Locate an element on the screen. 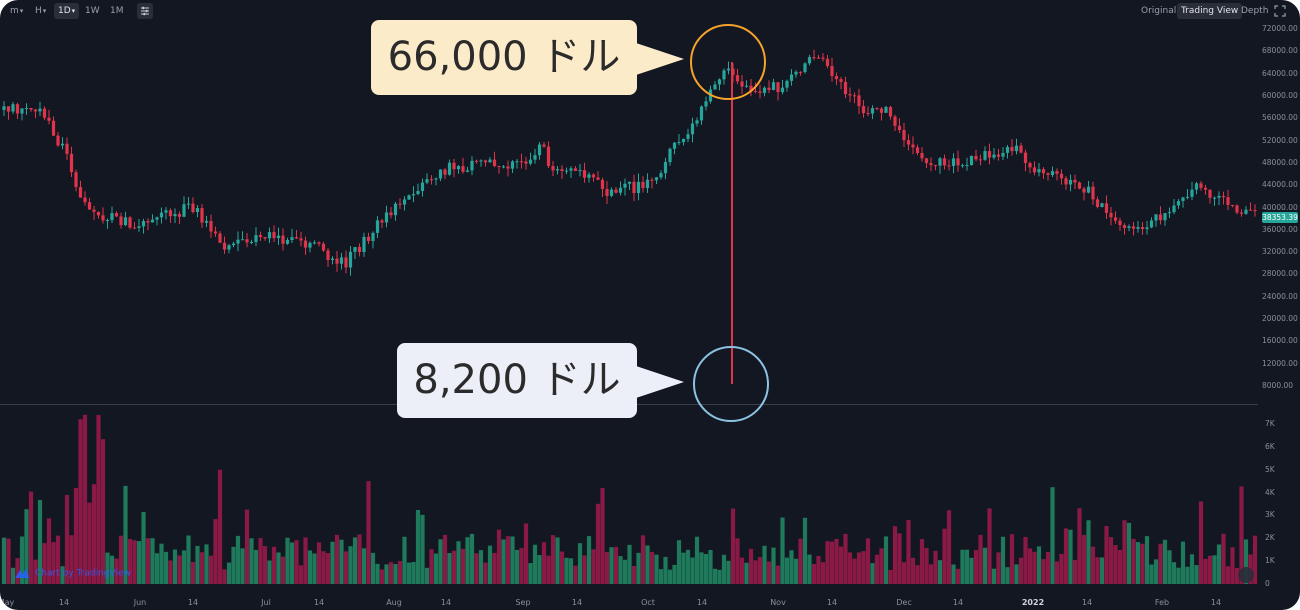 This screenshot has height=610, width=1300. time-tick-label: 14 is located at coordinates (577, 602).